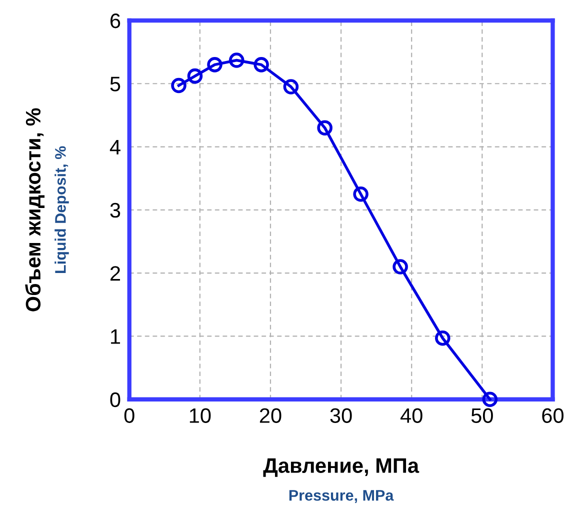  What do you see at coordinates (115, 210) in the screenshot?
I see `y-tick-label: 3` at bounding box center [115, 210].